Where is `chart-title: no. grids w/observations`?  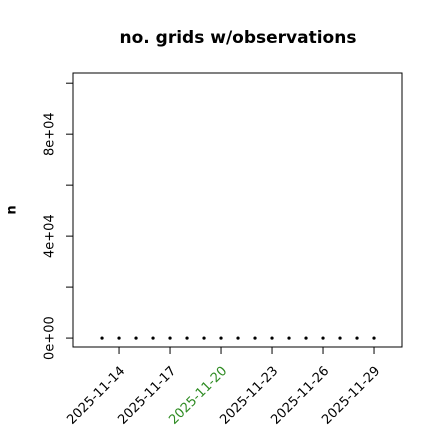 chart-title: no. grids w/observations is located at coordinates (238, 38).